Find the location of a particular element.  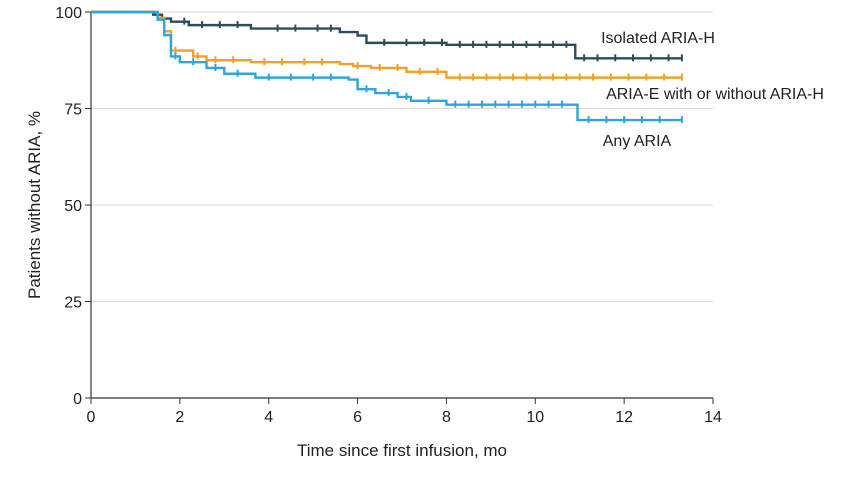

y-tick-label-25: 25 is located at coordinates (73, 303).